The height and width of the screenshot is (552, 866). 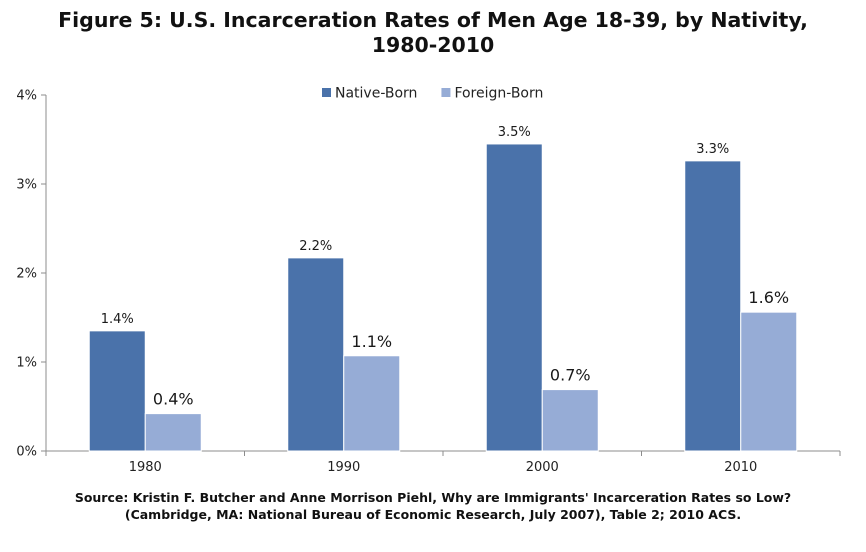 What do you see at coordinates (376, 94) in the screenshot?
I see `legend-label: Native-Born` at bounding box center [376, 94].